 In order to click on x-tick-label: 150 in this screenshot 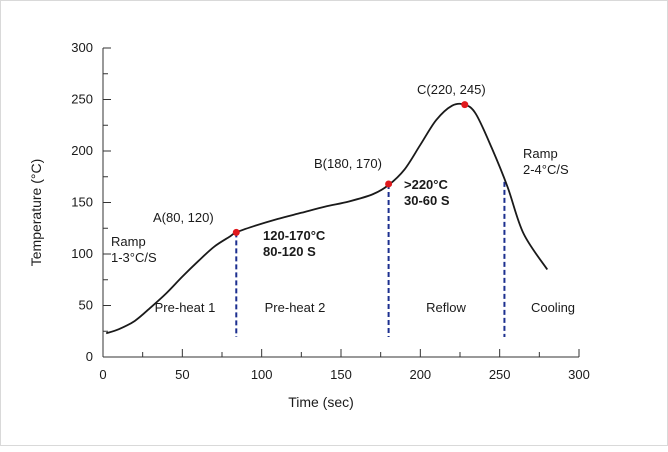, I will do `click(341, 374)`.